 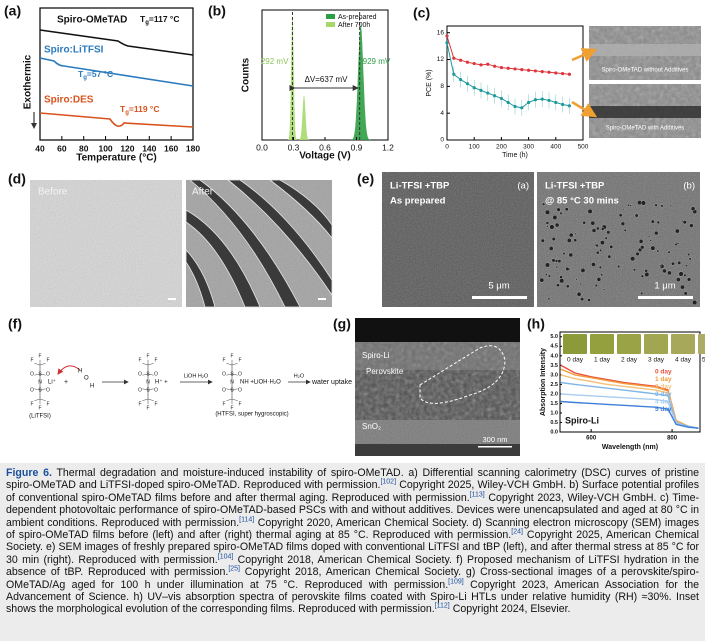 I want to click on x-tick-label: 200, so click(x=501, y=147).